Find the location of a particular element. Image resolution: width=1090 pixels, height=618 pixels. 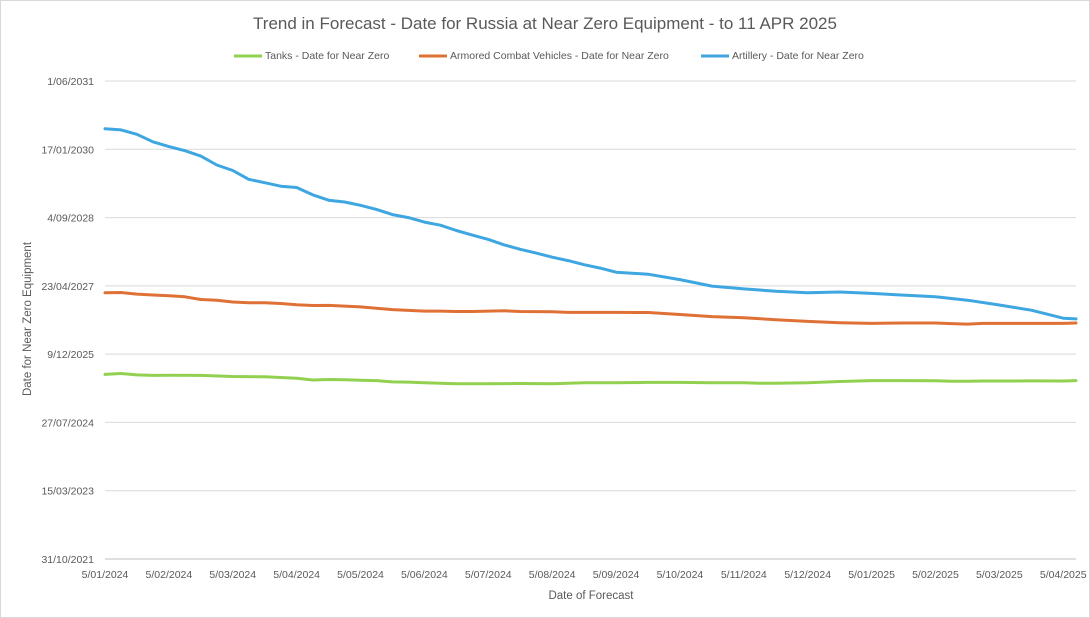

y-axis-title: Date for Near Zero Equipment is located at coordinates (28, 318).